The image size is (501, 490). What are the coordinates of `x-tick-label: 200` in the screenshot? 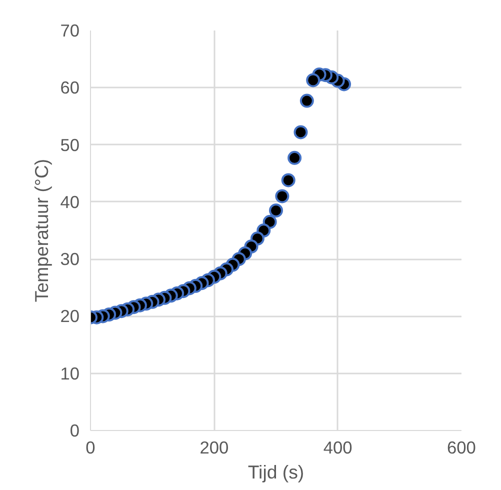 It's located at (214, 448).